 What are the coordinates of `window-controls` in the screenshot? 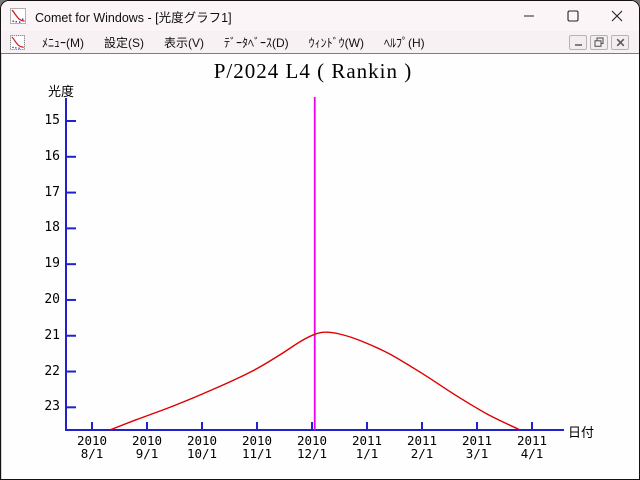 It's located at (573, 16).